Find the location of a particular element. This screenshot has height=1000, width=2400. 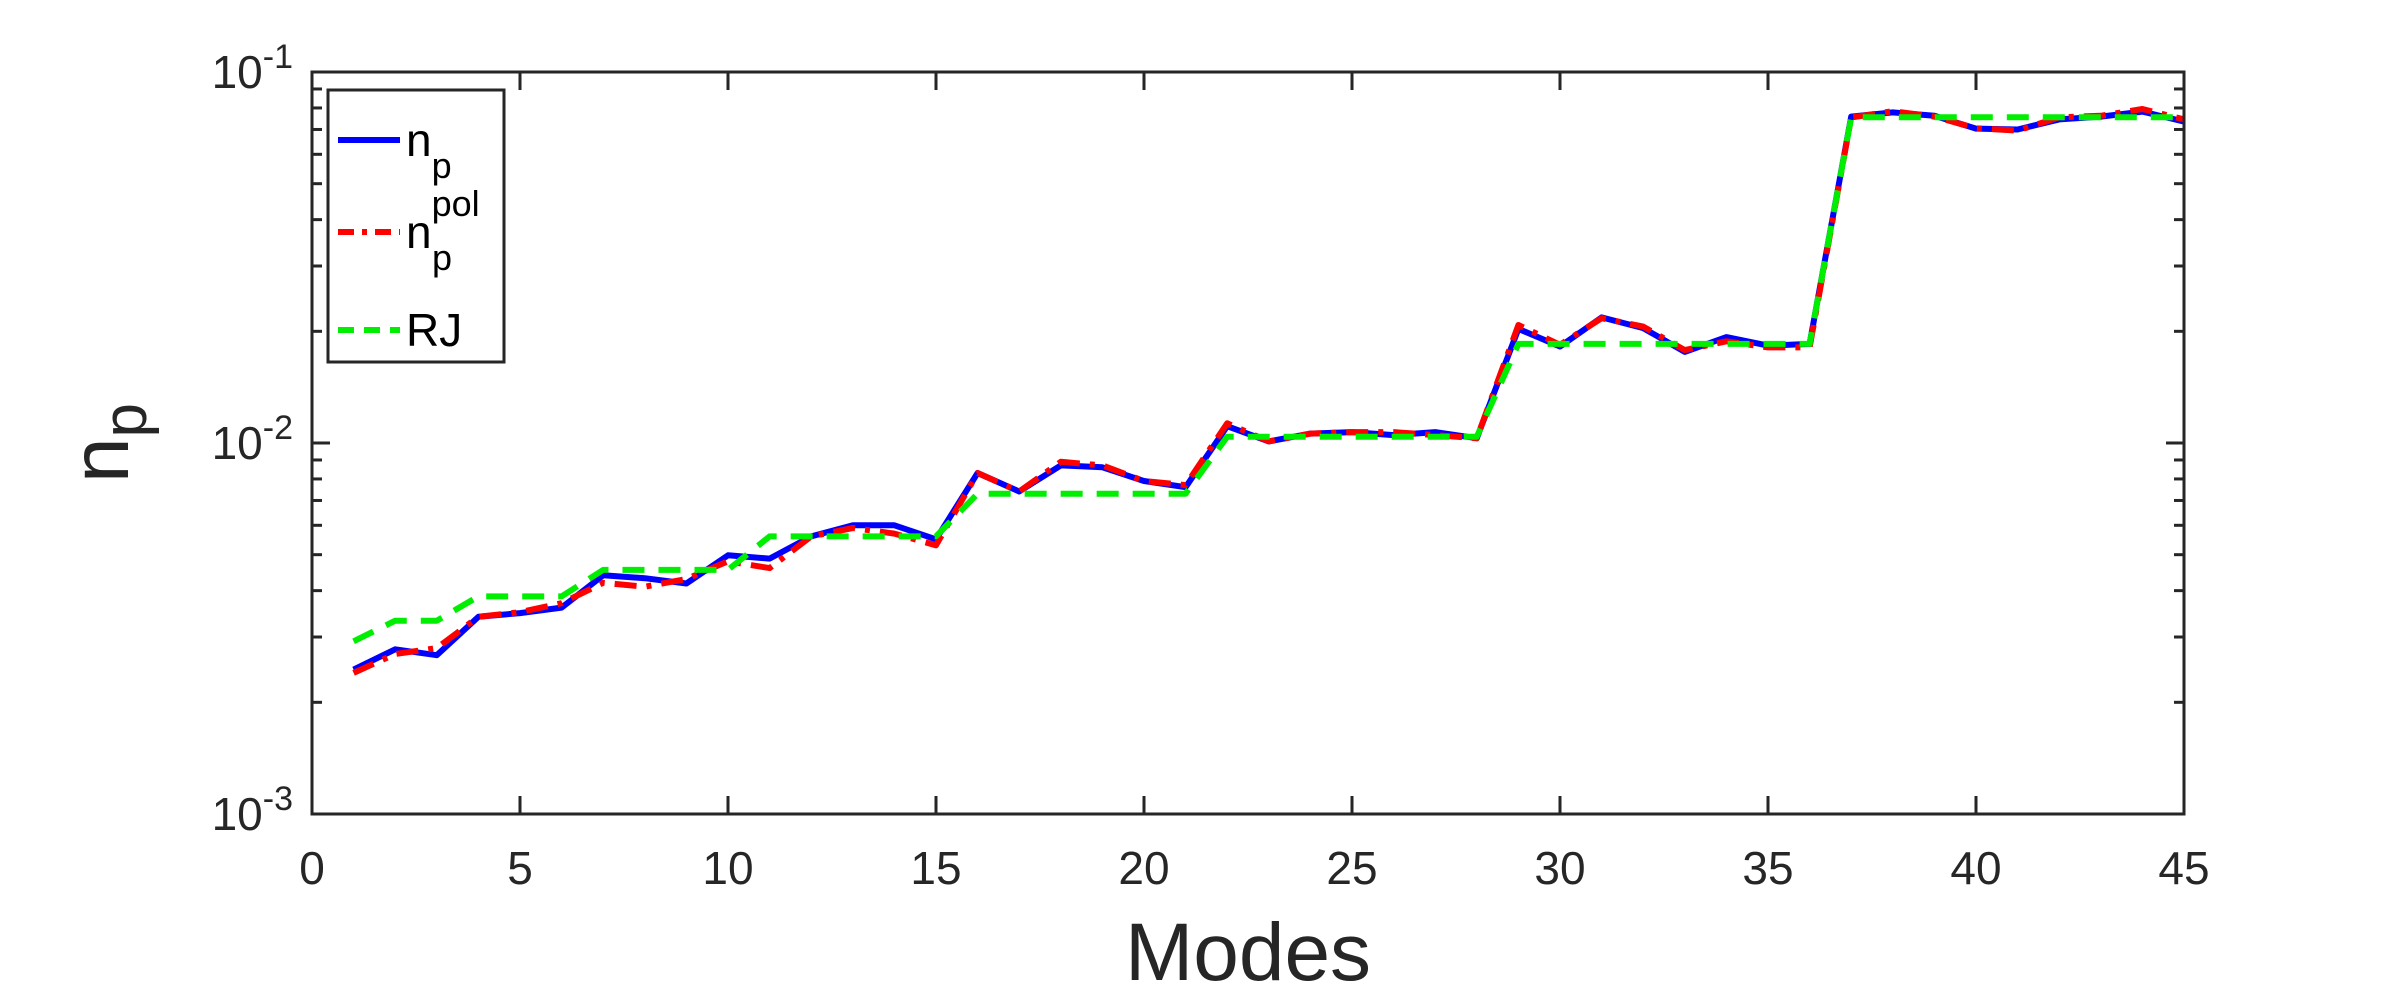

legend-box is located at coordinates (416, 226).